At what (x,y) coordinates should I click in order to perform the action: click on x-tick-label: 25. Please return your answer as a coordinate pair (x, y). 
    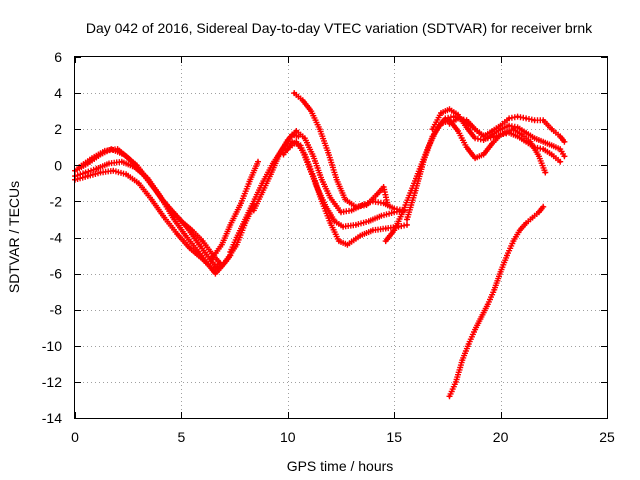
    Looking at the image, I should click on (607, 437).